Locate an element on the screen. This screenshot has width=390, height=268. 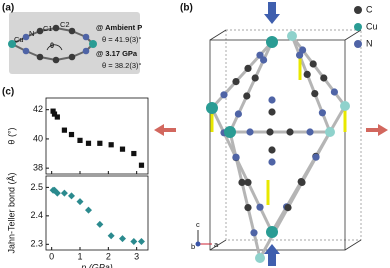
y-tick-label: 2.5 is located at coordinates (36, 187).